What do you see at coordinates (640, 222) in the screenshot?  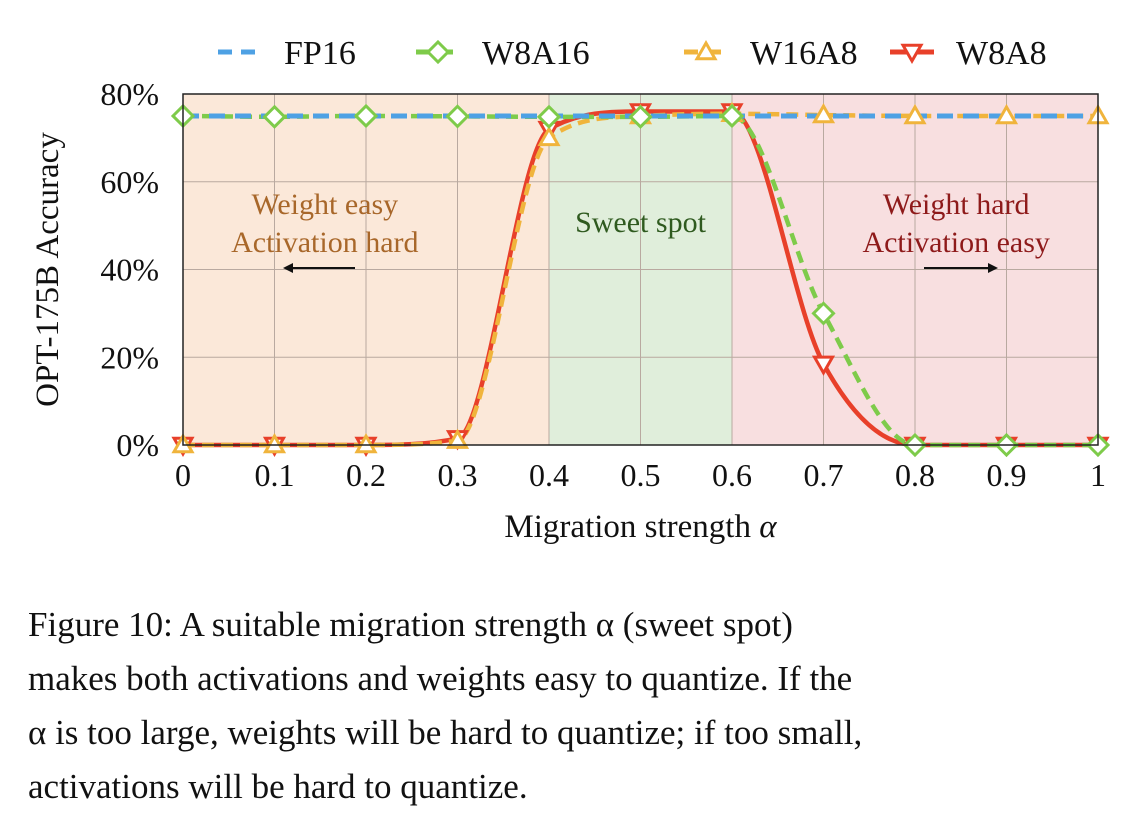 I see `region-label-sweet-spot: Sweet spot` at bounding box center [640, 222].